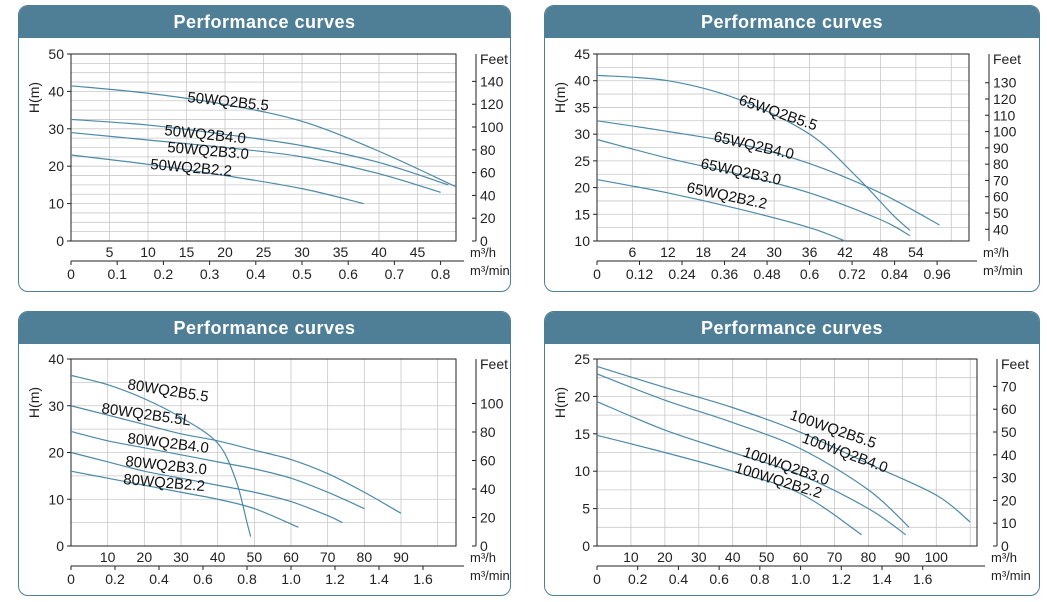 The image size is (1047, 602). Describe the element at coordinates (767, 557) in the screenshot. I see `x1-tick-label: 50` at that location.